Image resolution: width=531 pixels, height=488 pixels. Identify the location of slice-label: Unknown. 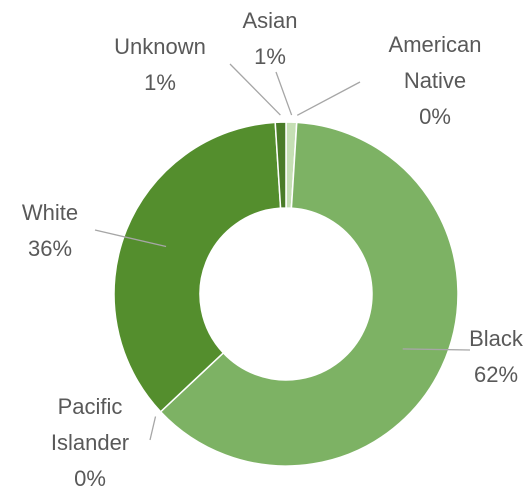
(160, 46).